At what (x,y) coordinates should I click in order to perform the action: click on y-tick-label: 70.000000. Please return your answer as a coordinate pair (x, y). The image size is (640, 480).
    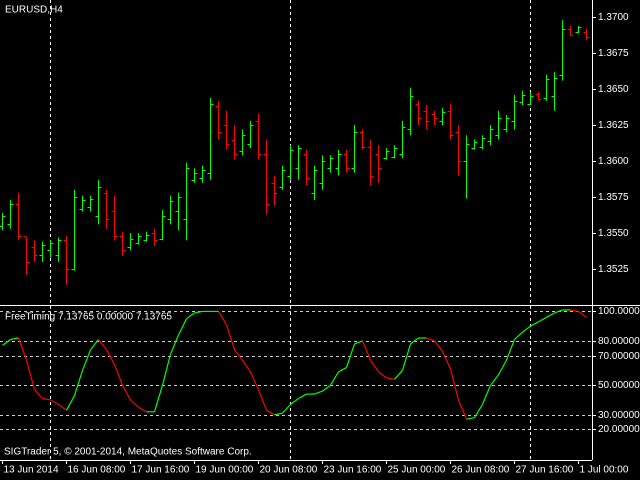
    Looking at the image, I should click on (619, 356).